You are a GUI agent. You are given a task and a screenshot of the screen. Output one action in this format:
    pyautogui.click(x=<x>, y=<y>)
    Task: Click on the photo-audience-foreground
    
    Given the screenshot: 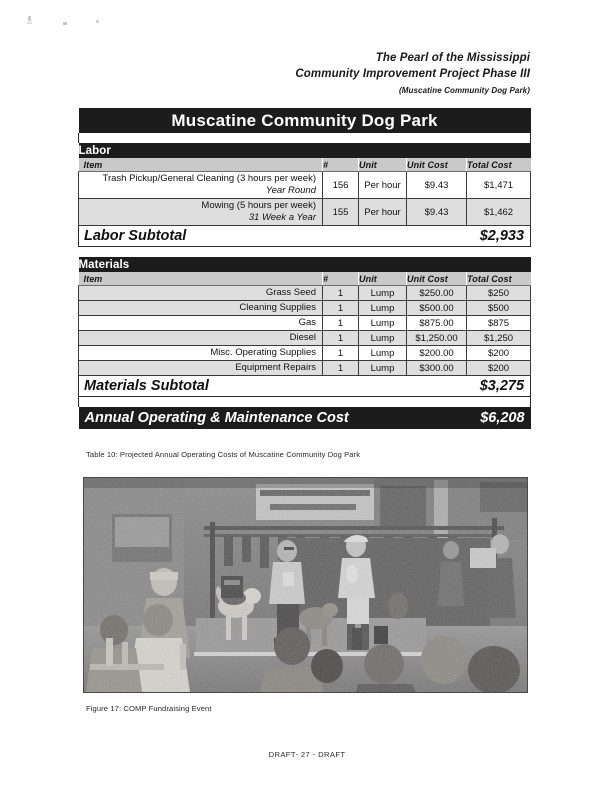 What is the action you would take?
    pyautogui.click(x=303, y=630)
    